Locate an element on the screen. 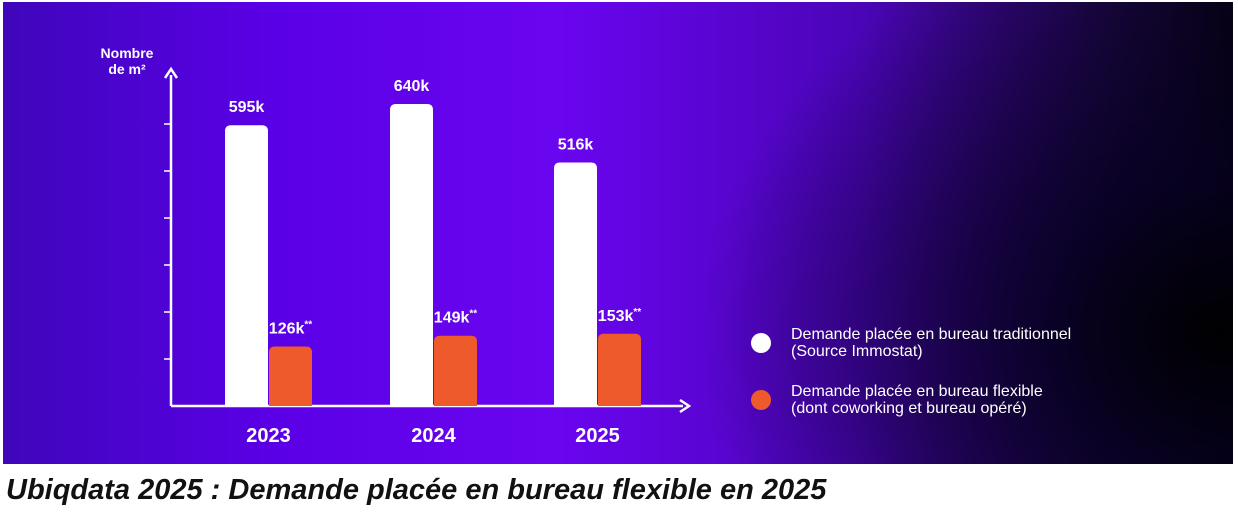  data-label: 516k is located at coordinates (576, 145).